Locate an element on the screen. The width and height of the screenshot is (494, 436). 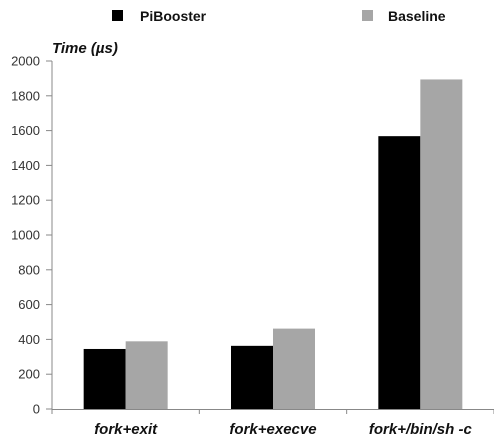
x-category-label: fork+execve is located at coordinates (272, 428).